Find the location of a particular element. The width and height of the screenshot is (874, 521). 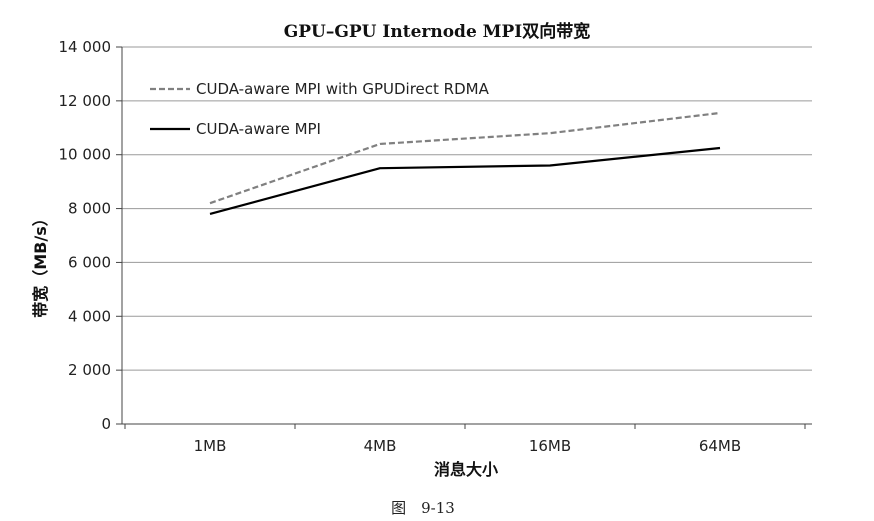

y-tick-labels: 0 2 000 4 000 6 000 8 000 10 000 12 000 14 000 is located at coordinates (85, 235).